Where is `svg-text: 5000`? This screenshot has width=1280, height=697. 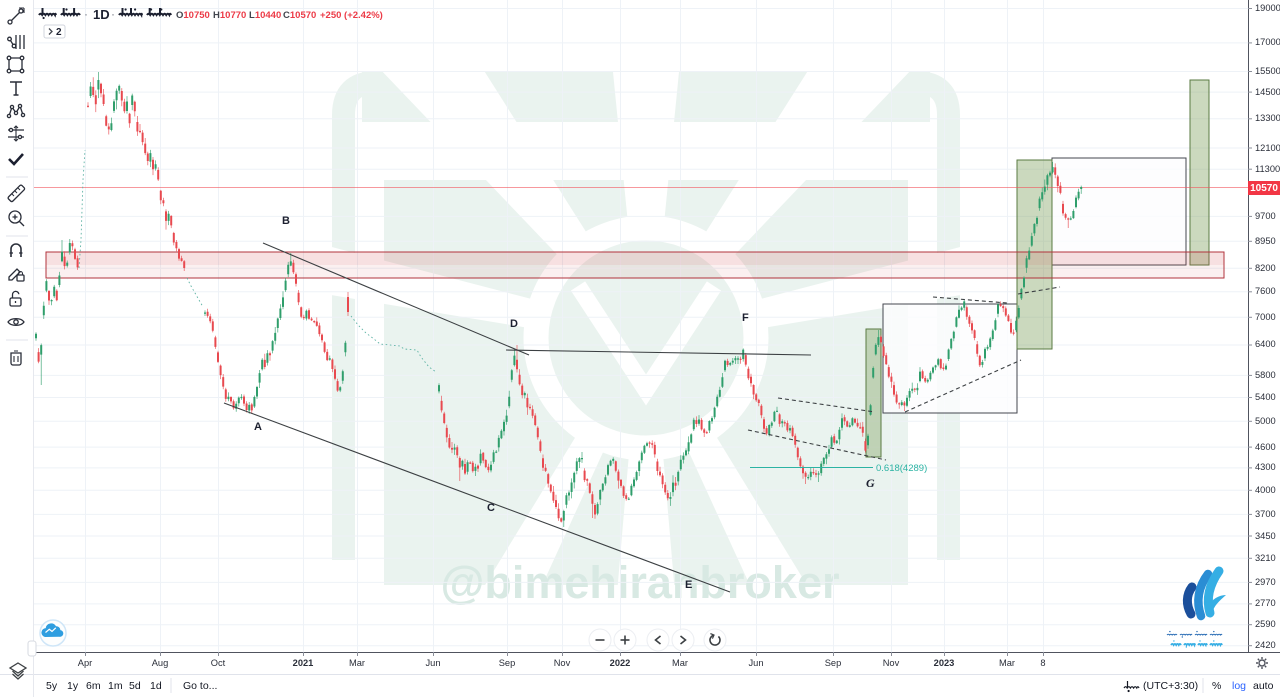 svg-text: 5000 is located at coordinates (1265, 421).